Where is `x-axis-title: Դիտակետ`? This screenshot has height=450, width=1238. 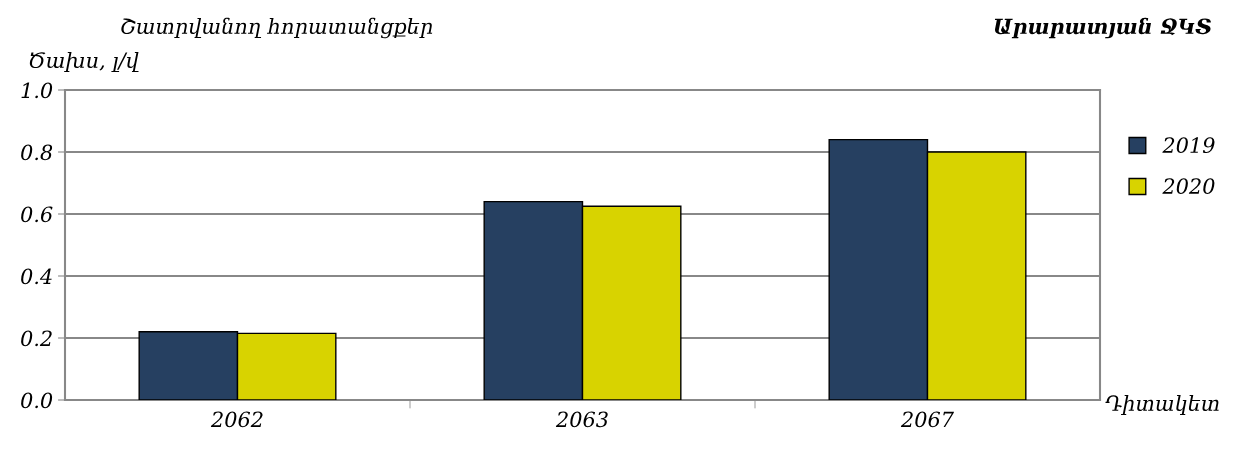 x-axis-title: Դիտակետ is located at coordinates (1162, 405).